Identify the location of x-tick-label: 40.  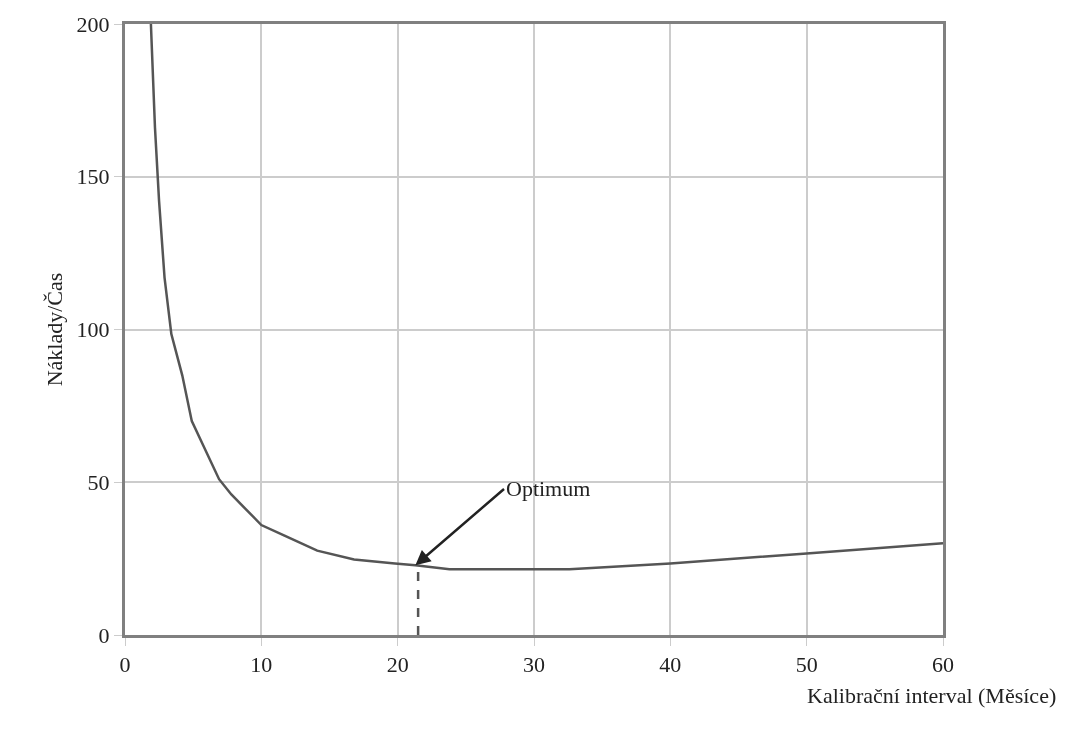
(670, 665).